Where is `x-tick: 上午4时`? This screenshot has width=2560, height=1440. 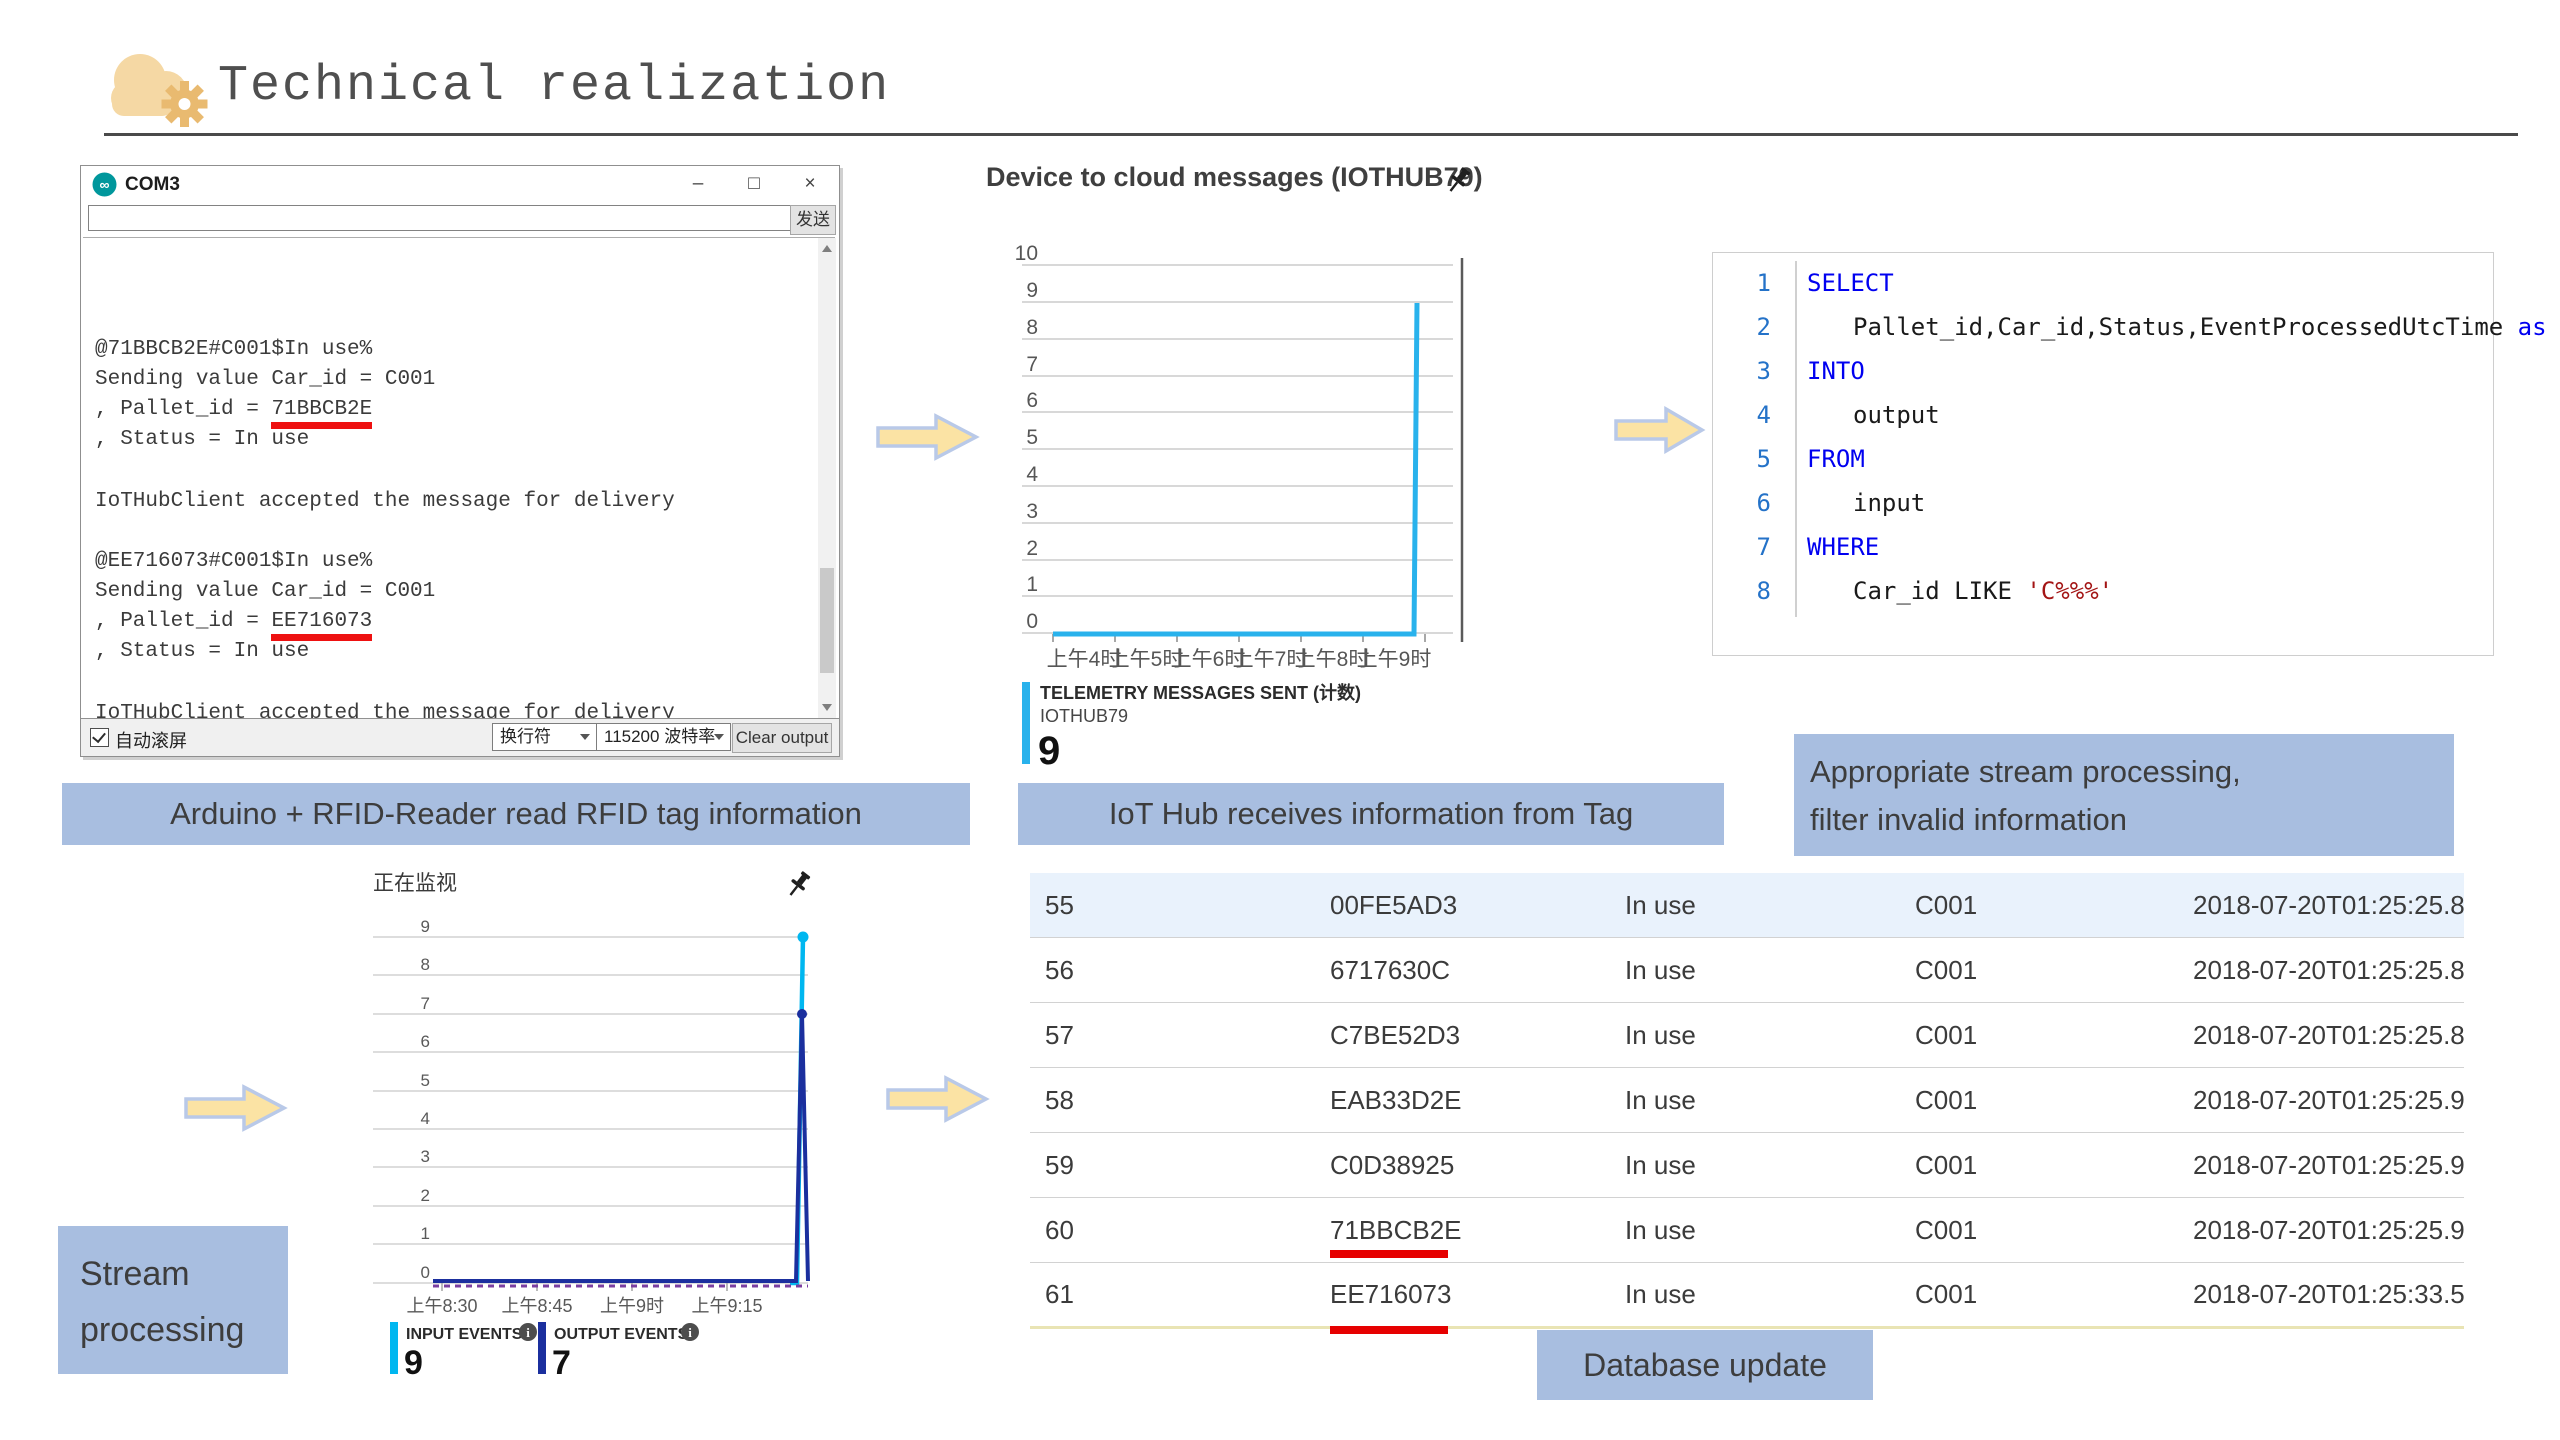
x-tick: 上午4时 is located at coordinates (1084, 659).